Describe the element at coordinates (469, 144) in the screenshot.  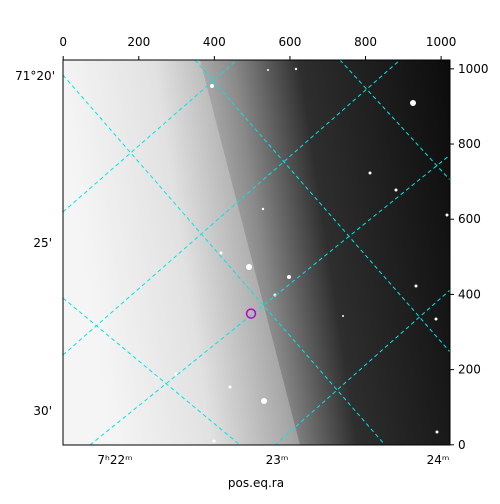
I see `y-tick-label: 800` at that location.